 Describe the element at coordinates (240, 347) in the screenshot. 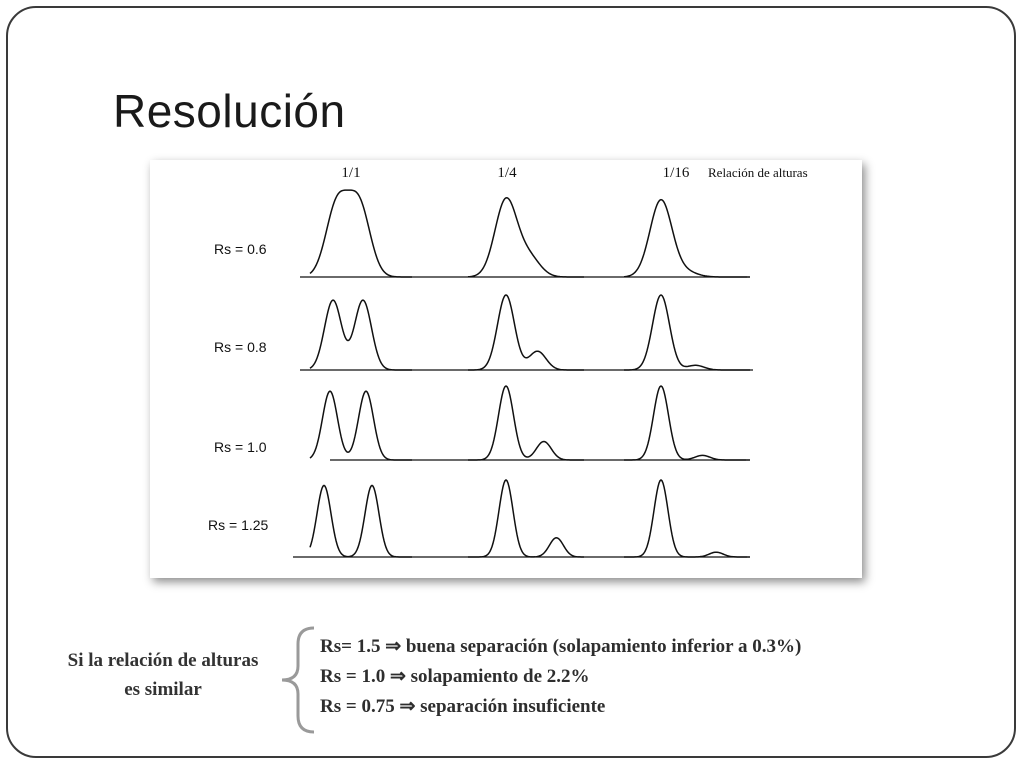

I see `rs-label-0-8: Rs = 0.8` at that location.